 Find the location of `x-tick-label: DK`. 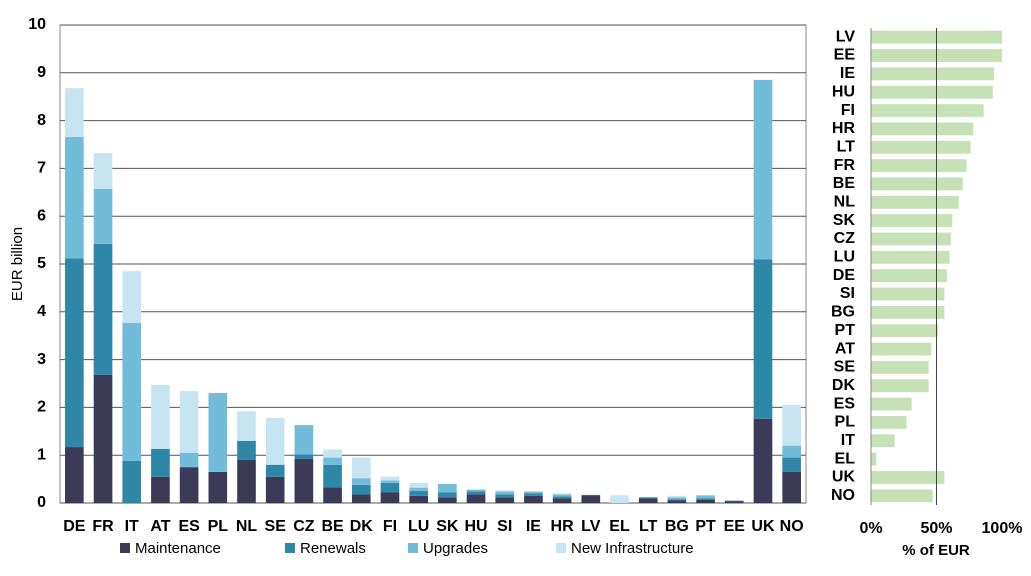

x-tick-label: DK is located at coordinates (362, 526).